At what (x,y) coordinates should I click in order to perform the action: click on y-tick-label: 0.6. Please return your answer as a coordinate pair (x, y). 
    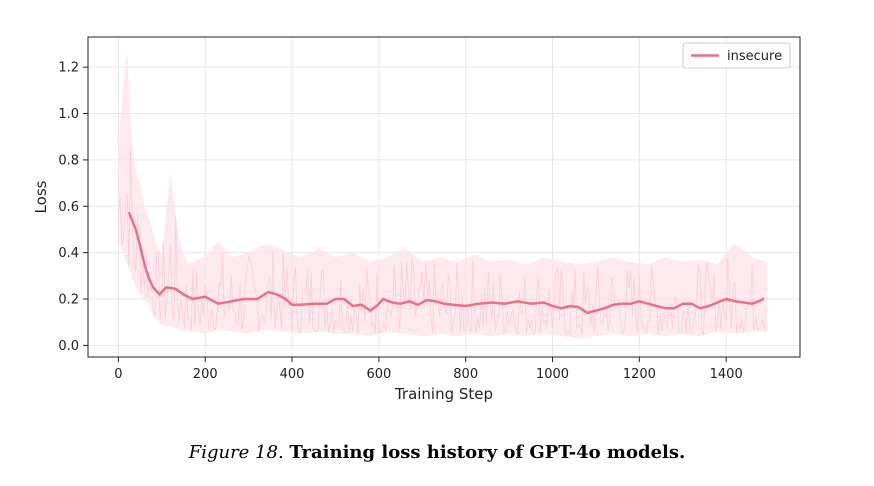
    Looking at the image, I should click on (68, 207).